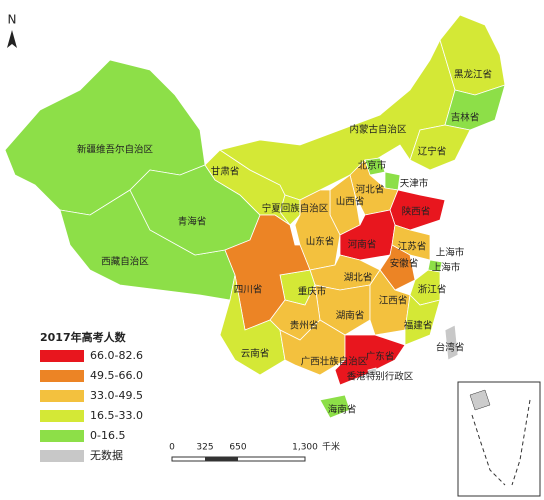  What do you see at coordinates (372, 166) in the screenshot?
I see `region-label: 北京市` at bounding box center [372, 166].